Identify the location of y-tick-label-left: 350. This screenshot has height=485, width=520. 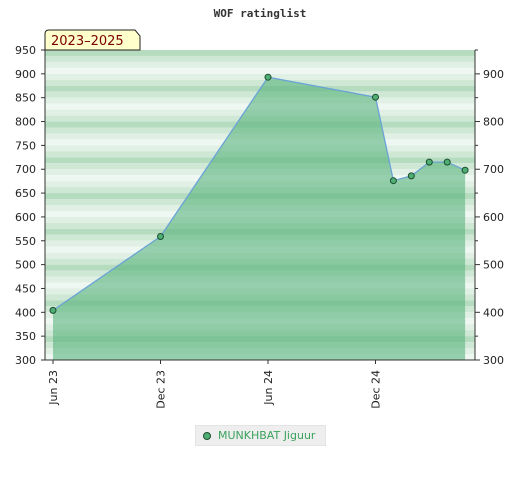
(25, 336).